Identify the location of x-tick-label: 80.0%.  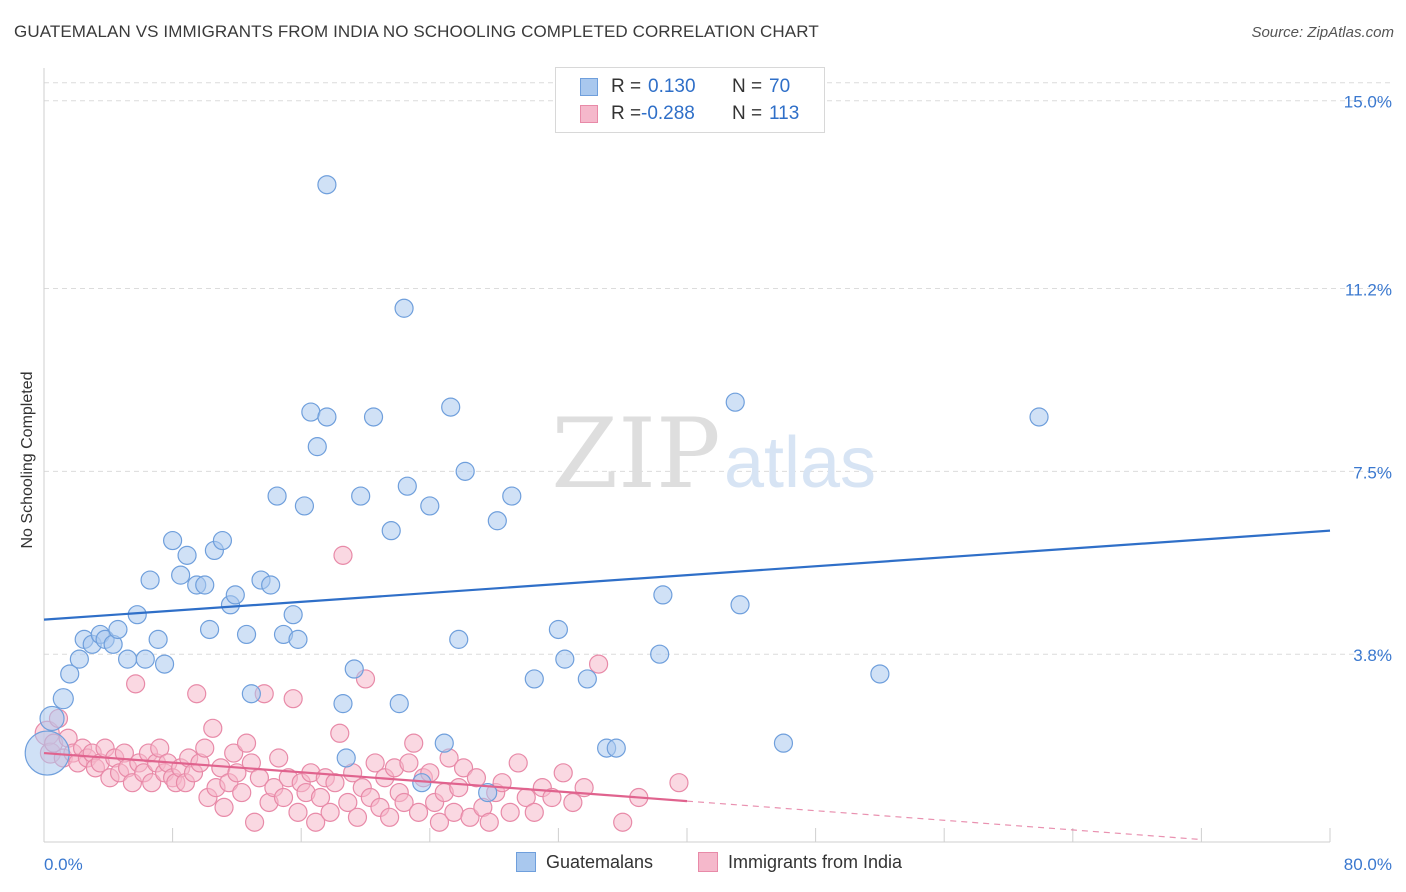
(1368, 864).